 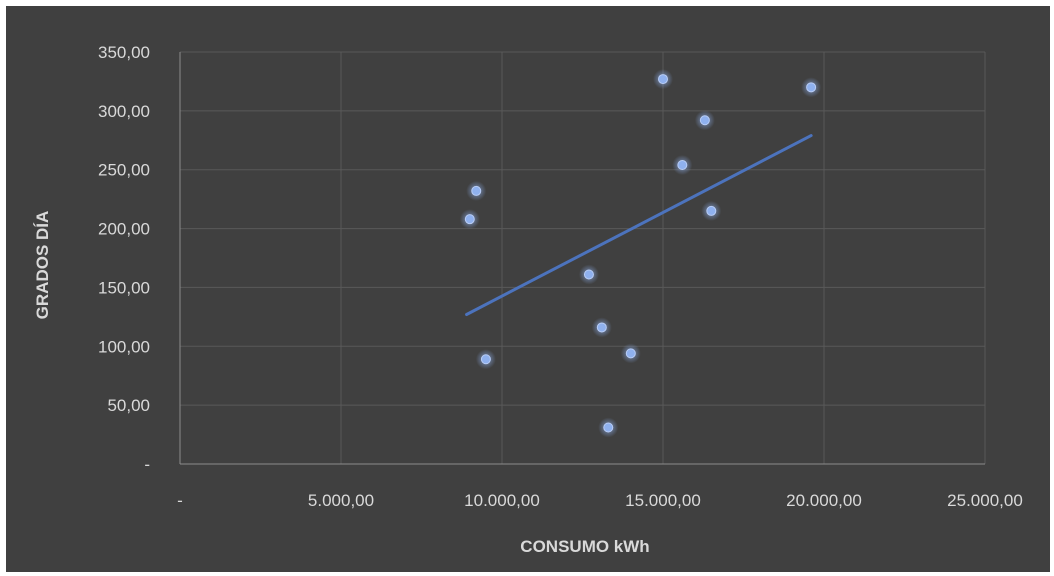 What do you see at coordinates (124, 346) in the screenshot?
I see `y-tick-label: 100,00` at bounding box center [124, 346].